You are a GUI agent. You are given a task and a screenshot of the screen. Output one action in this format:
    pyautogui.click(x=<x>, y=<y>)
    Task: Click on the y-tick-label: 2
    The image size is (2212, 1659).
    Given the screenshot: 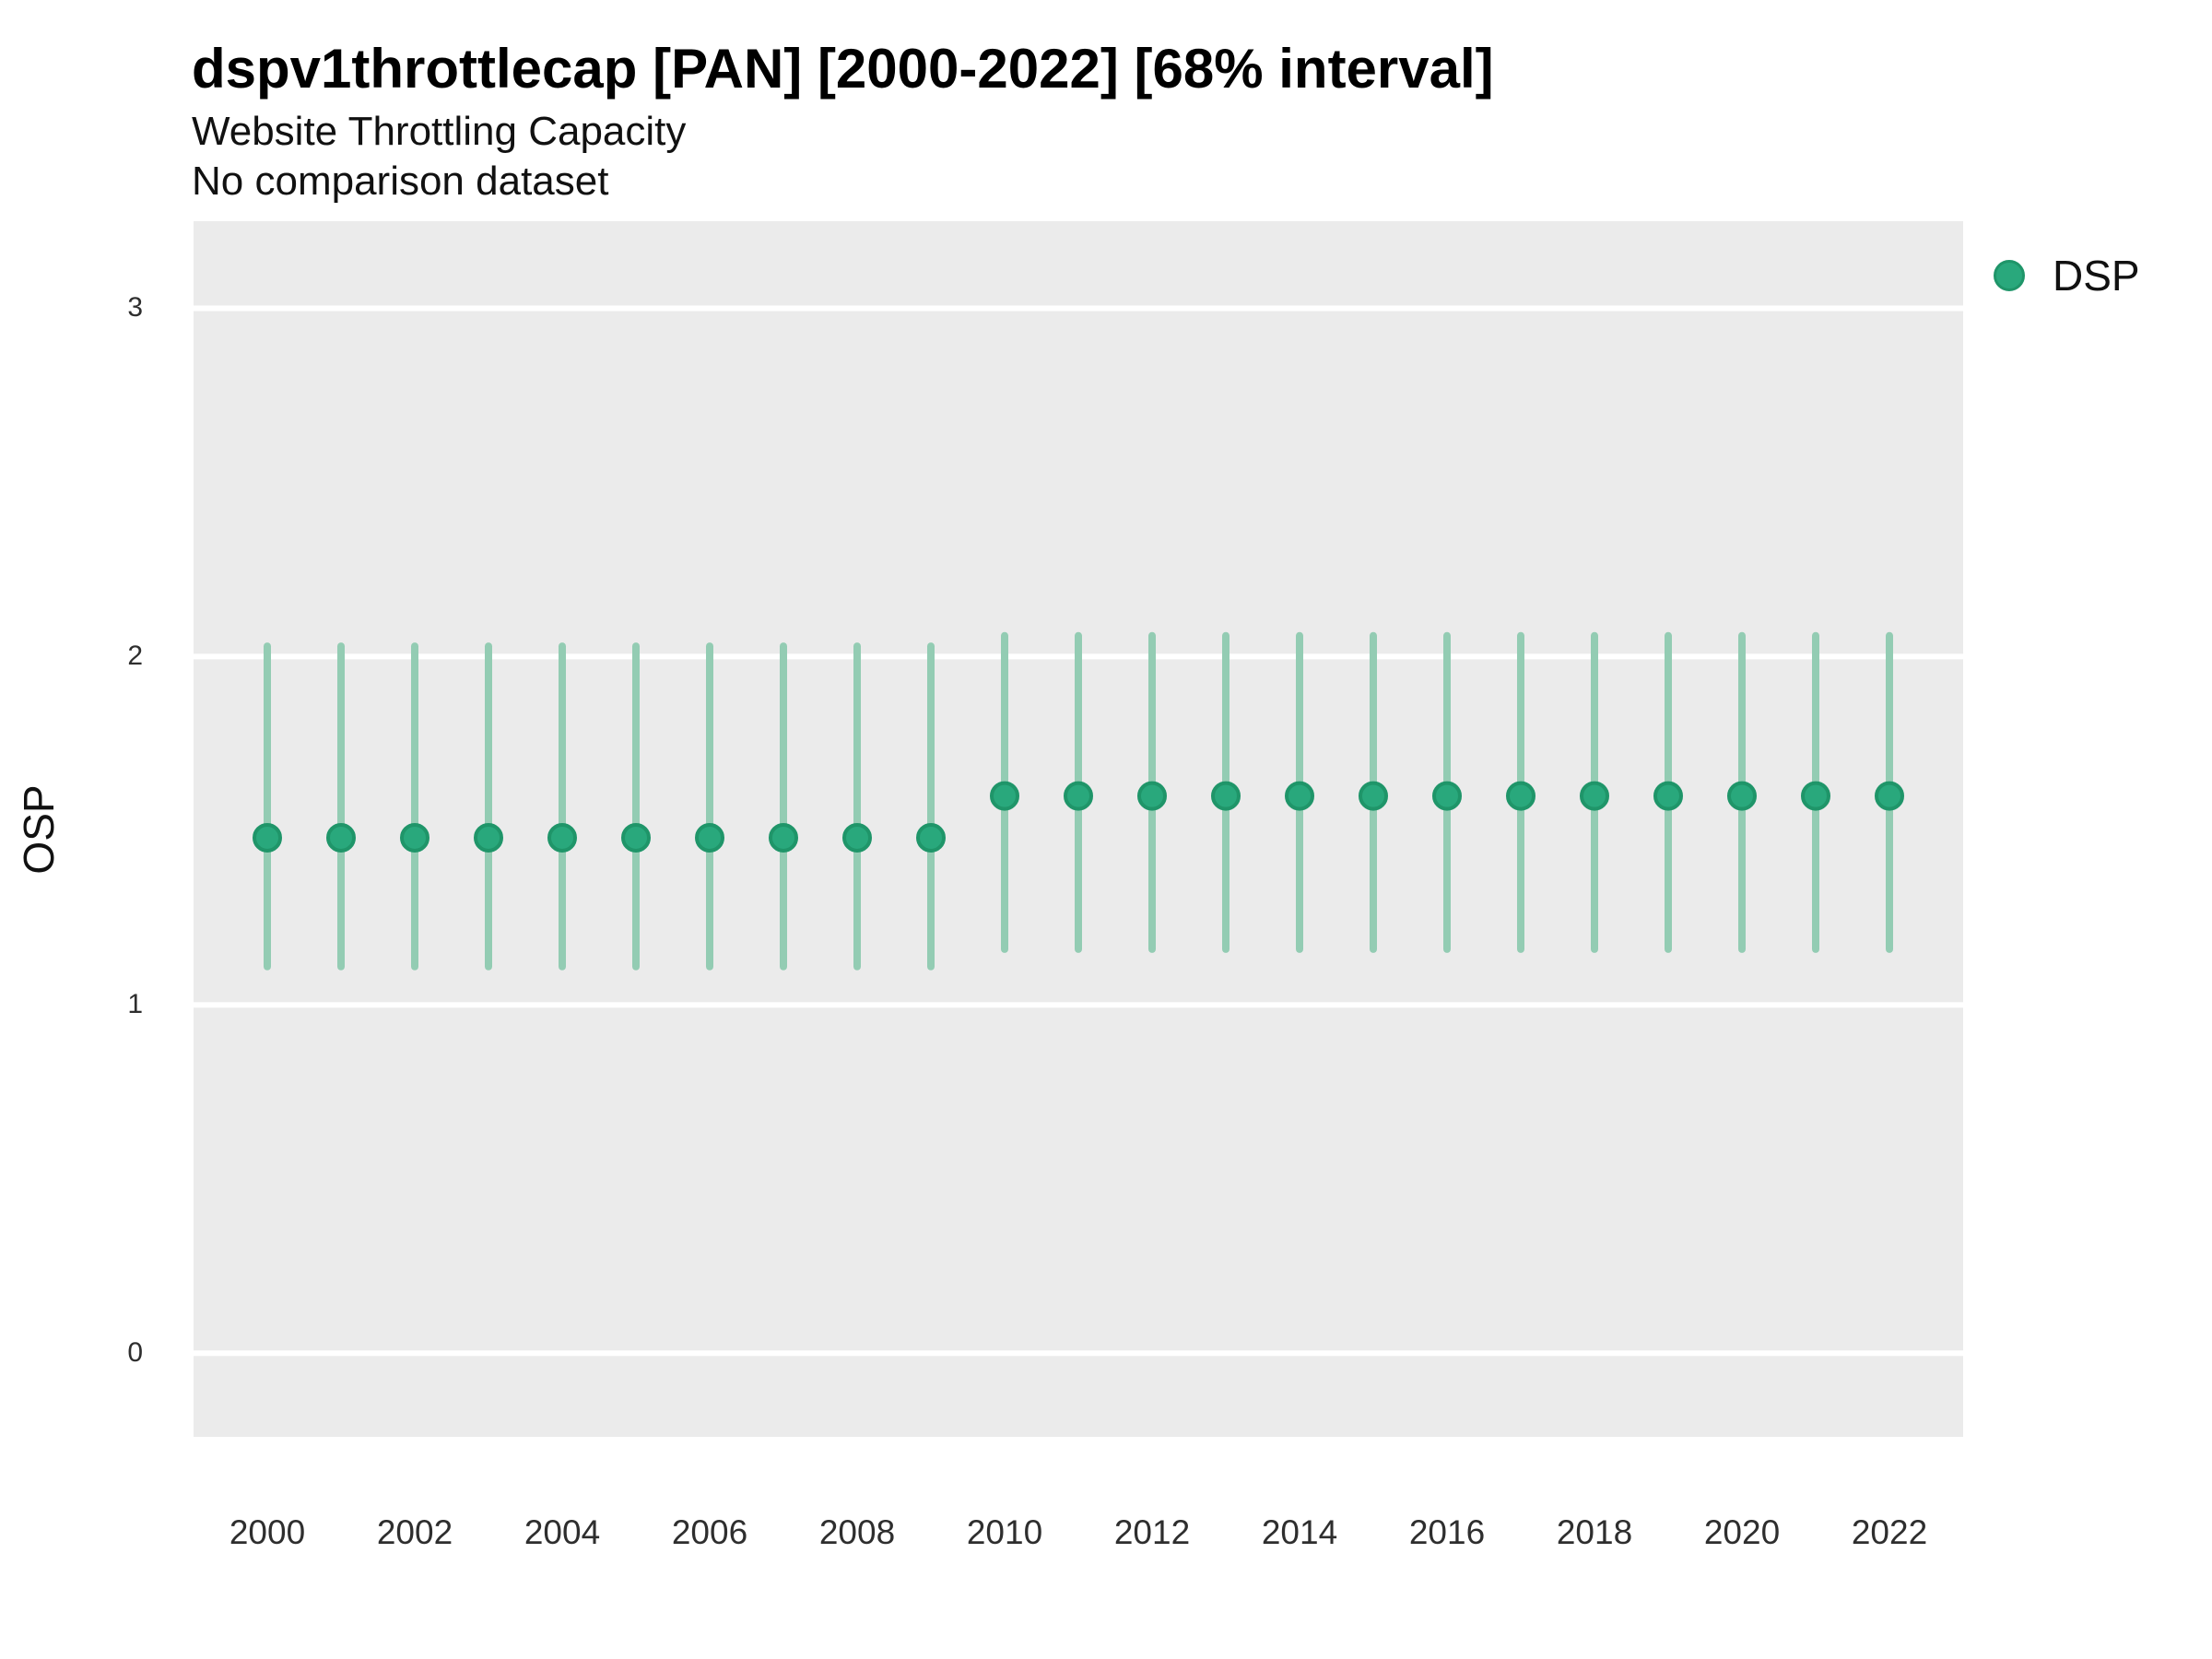 What is the action you would take?
    pyautogui.click(x=135, y=656)
    